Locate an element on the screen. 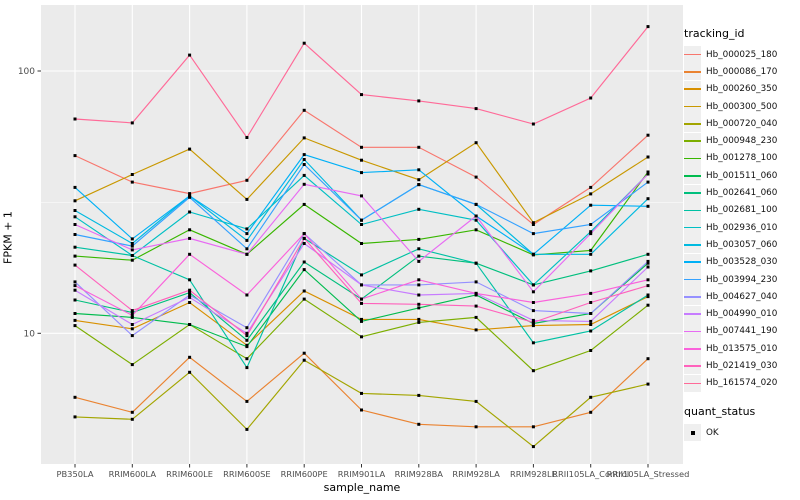 This screenshot has width=800, height=500. legend-entry-label: Hb_004627_040 is located at coordinates (742, 296).